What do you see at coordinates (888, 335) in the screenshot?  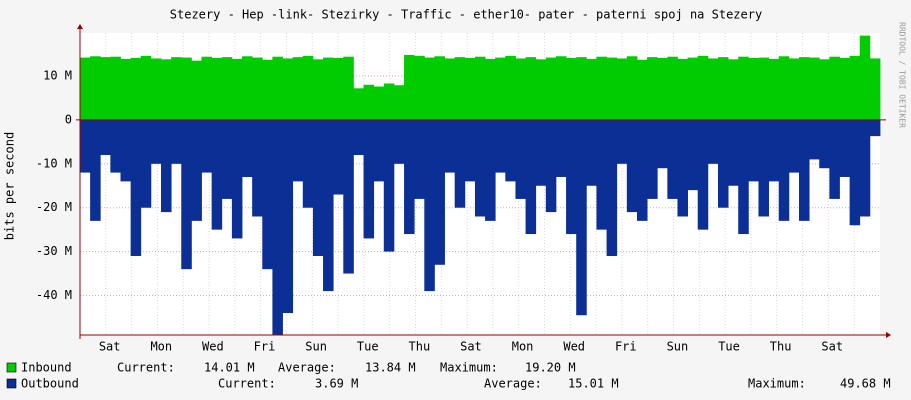 I see `arrow` at bounding box center [888, 335].